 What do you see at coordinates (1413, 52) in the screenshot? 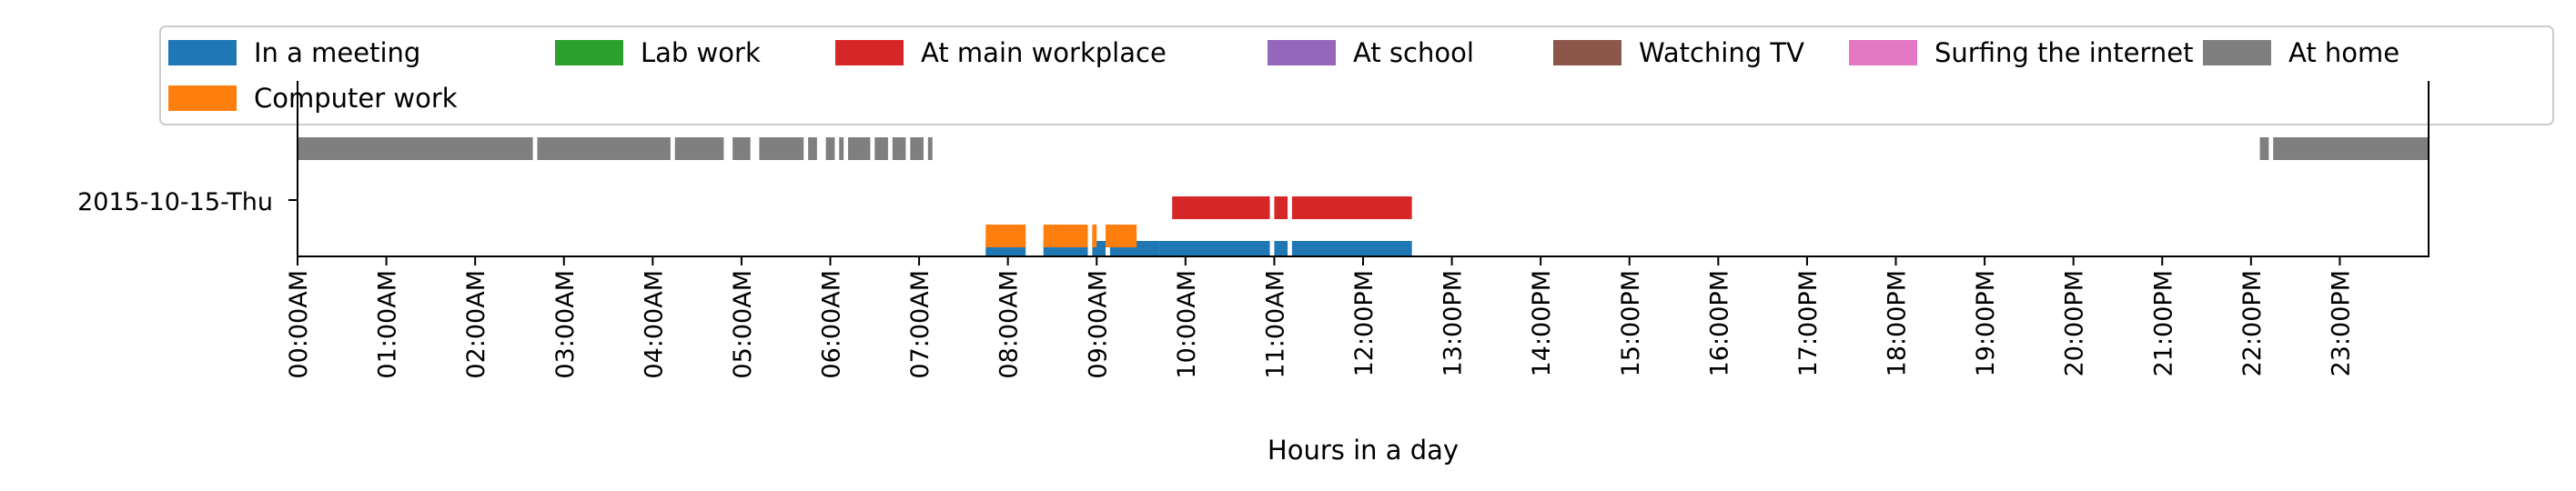
I see `legend-label: At school` at bounding box center [1413, 52].